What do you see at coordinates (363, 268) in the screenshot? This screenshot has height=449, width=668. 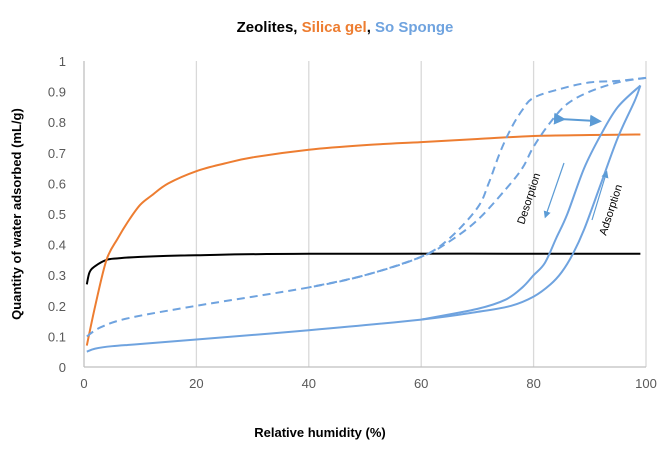 I see `series-line-zeolites` at bounding box center [363, 268].